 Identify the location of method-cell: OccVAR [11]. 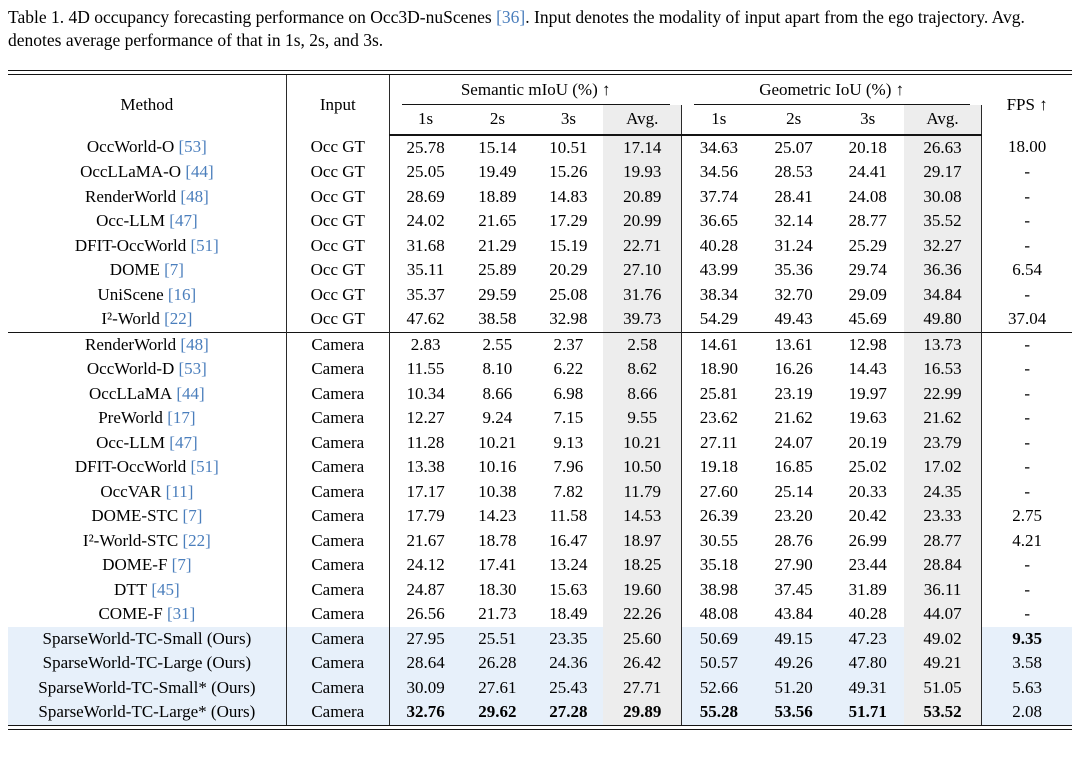
(147, 492).